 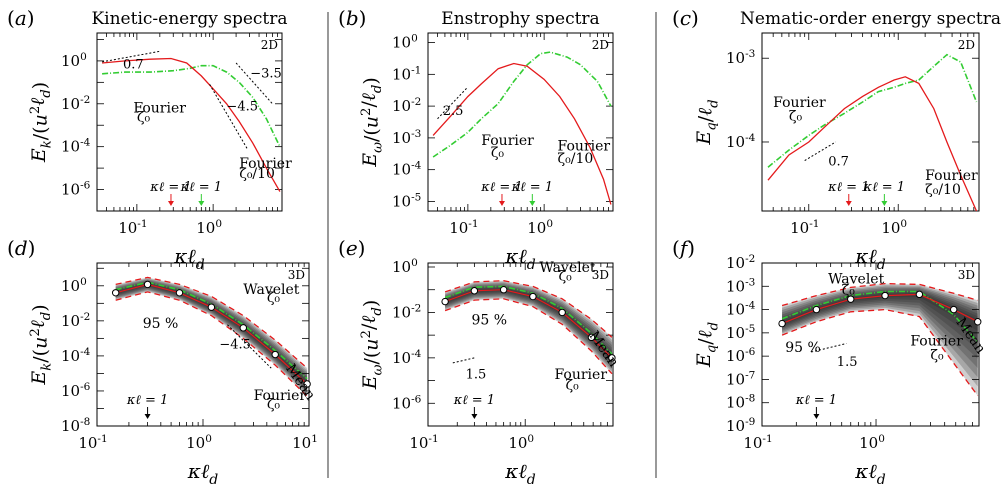 What do you see at coordinates (21, 248) in the screenshot?
I see `panel-label: (d)` at bounding box center [21, 248].